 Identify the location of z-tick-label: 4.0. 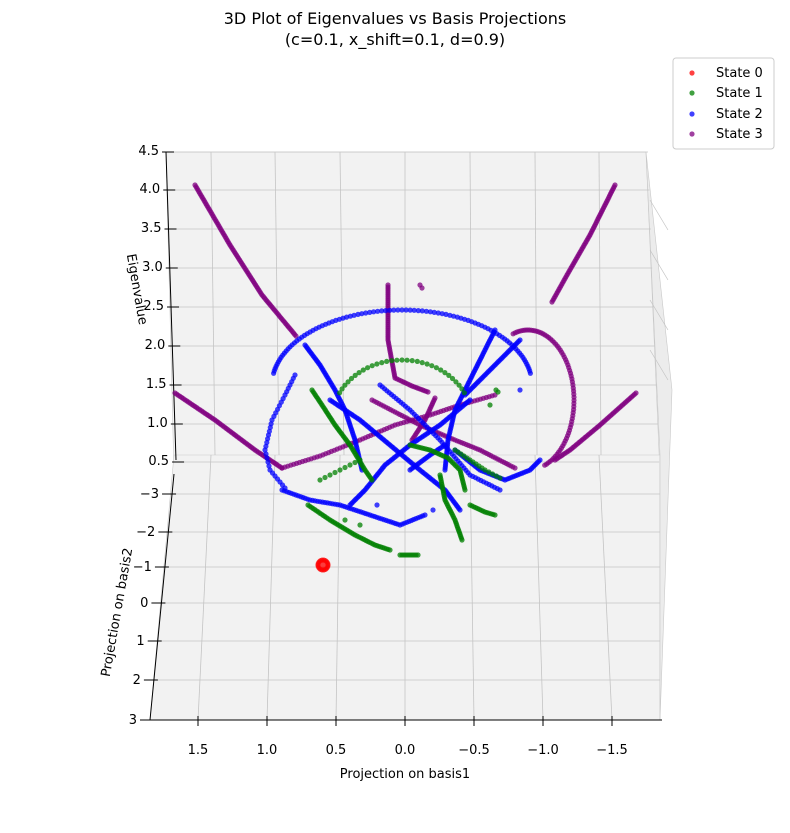
(150, 189).